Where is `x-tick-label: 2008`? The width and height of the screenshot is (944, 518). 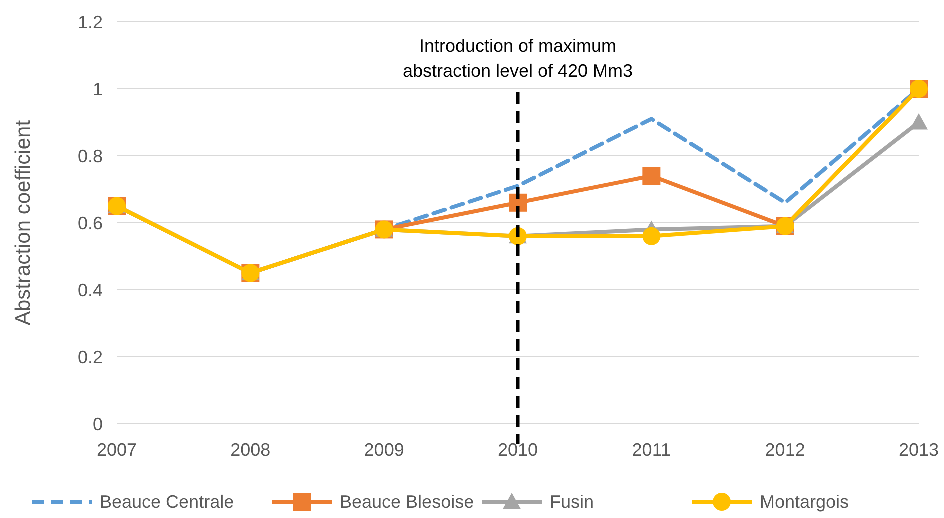
x-tick-label: 2008 is located at coordinates (250, 450).